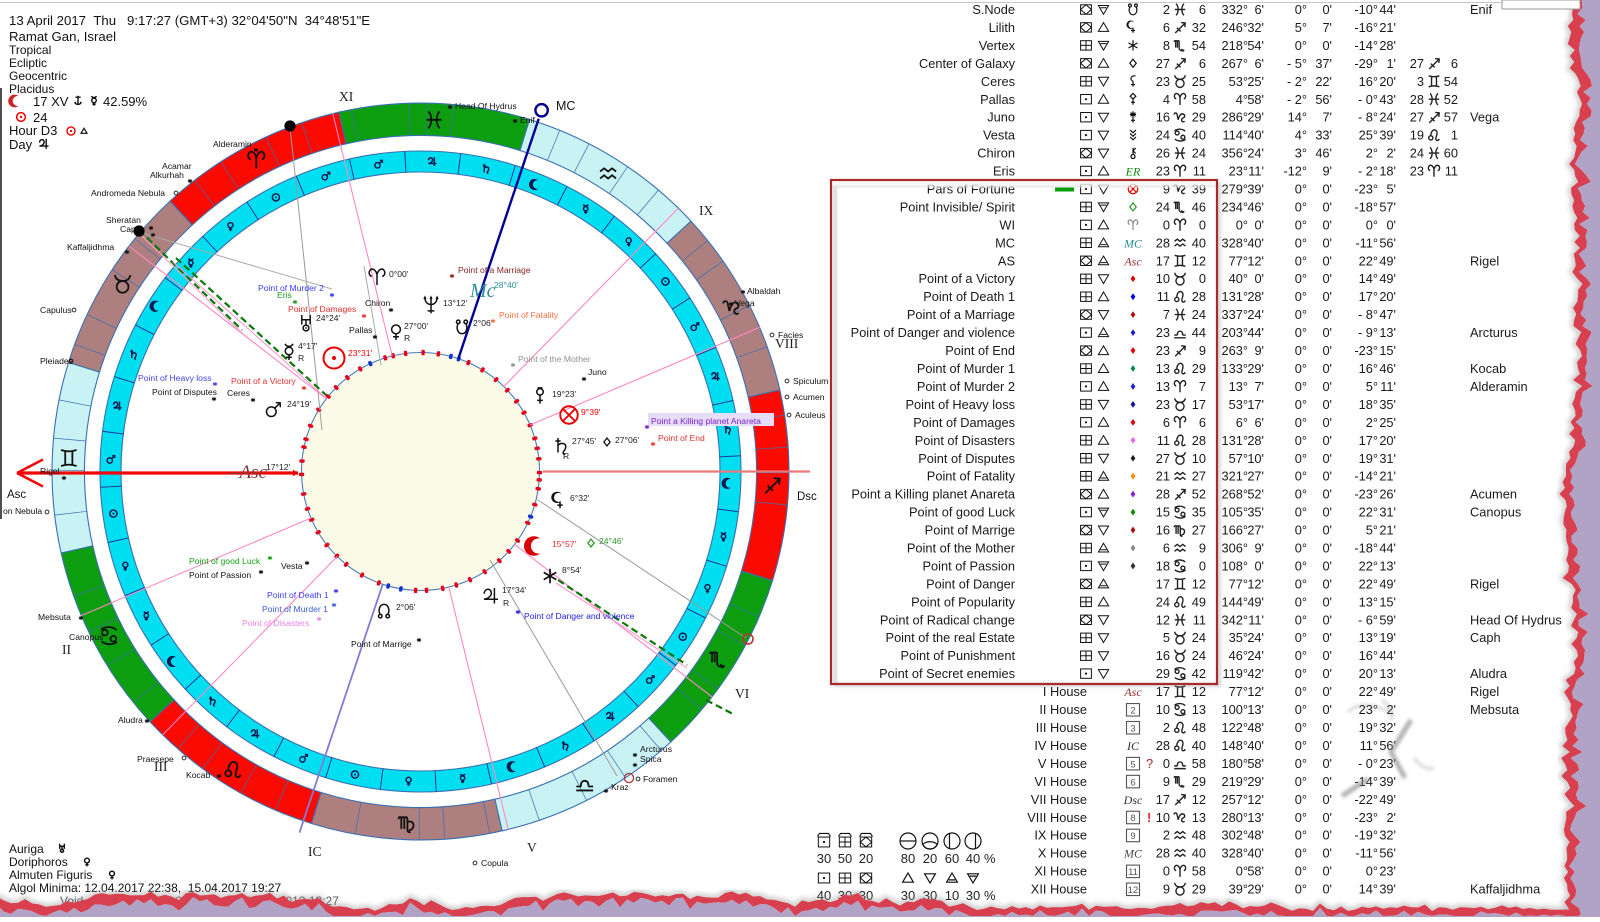  What do you see at coordinates (360, 353) in the screenshot?
I see `svg-text: 23°31'` at bounding box center [360, 353].